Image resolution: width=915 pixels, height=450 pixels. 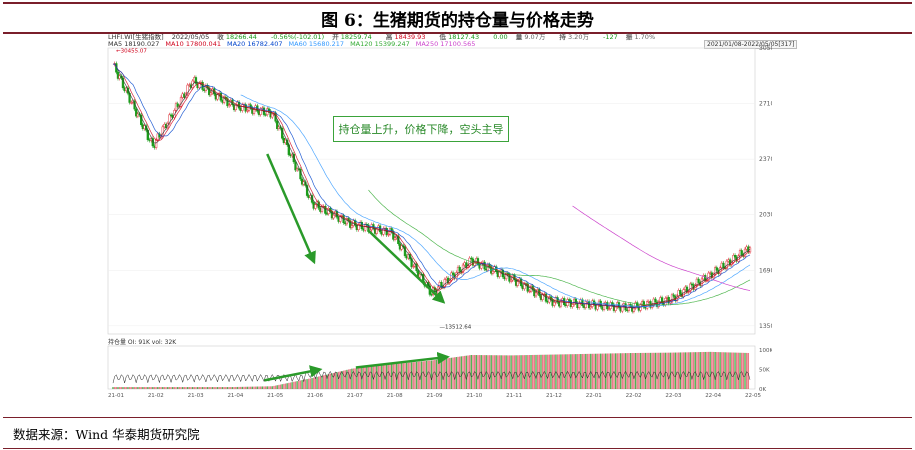 I want to click on x-tick-label: 21-11, so click(x=514, y=396).